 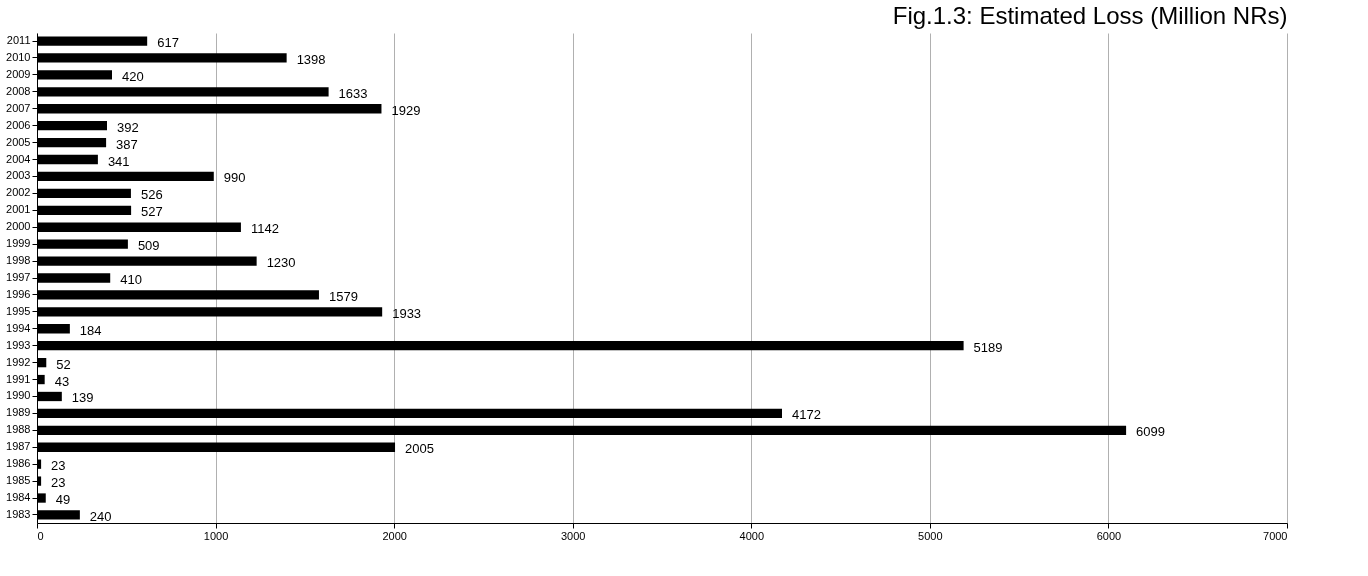 I want to click on x-tick-label: 4000, so click(x=752, y=535).